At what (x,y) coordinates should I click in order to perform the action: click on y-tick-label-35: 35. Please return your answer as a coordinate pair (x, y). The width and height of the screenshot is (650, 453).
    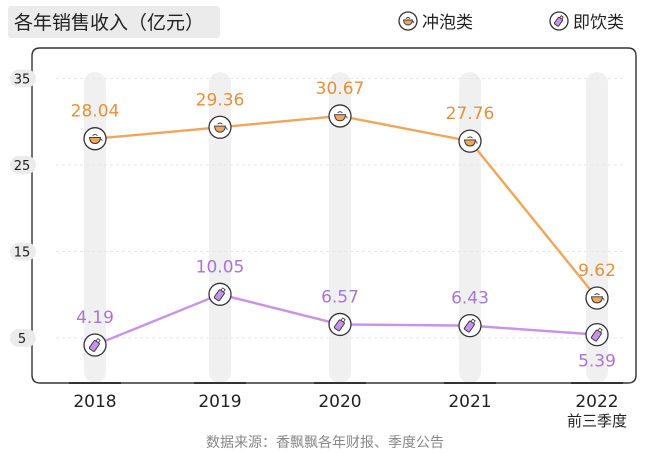
    Looking at the image, I should click on (22, 80).